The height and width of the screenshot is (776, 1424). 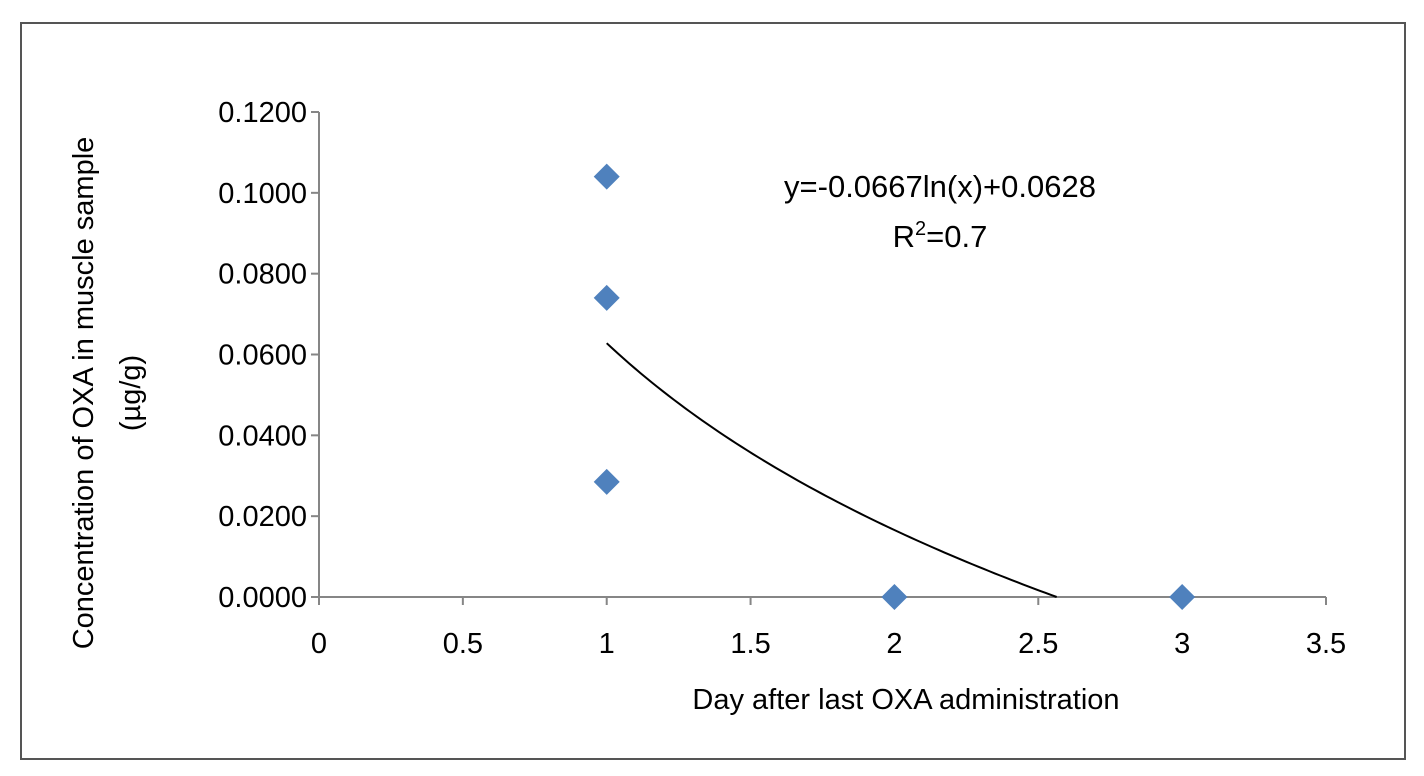 What do you see at coordinates (832, 470) in the screenshot?
I see `trendline` at bounding box center [832, 470].